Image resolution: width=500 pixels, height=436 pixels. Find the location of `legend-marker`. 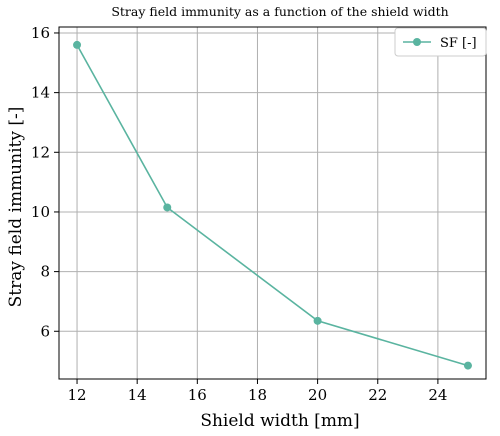

legend-marker is located at coordinates (417, 42).